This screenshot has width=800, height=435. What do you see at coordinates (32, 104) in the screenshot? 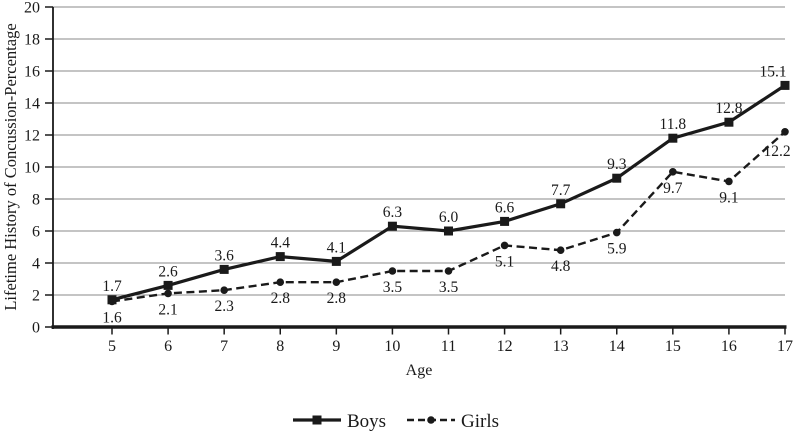
I see `y-tick-label: 14` at bounding box center [32, 104].